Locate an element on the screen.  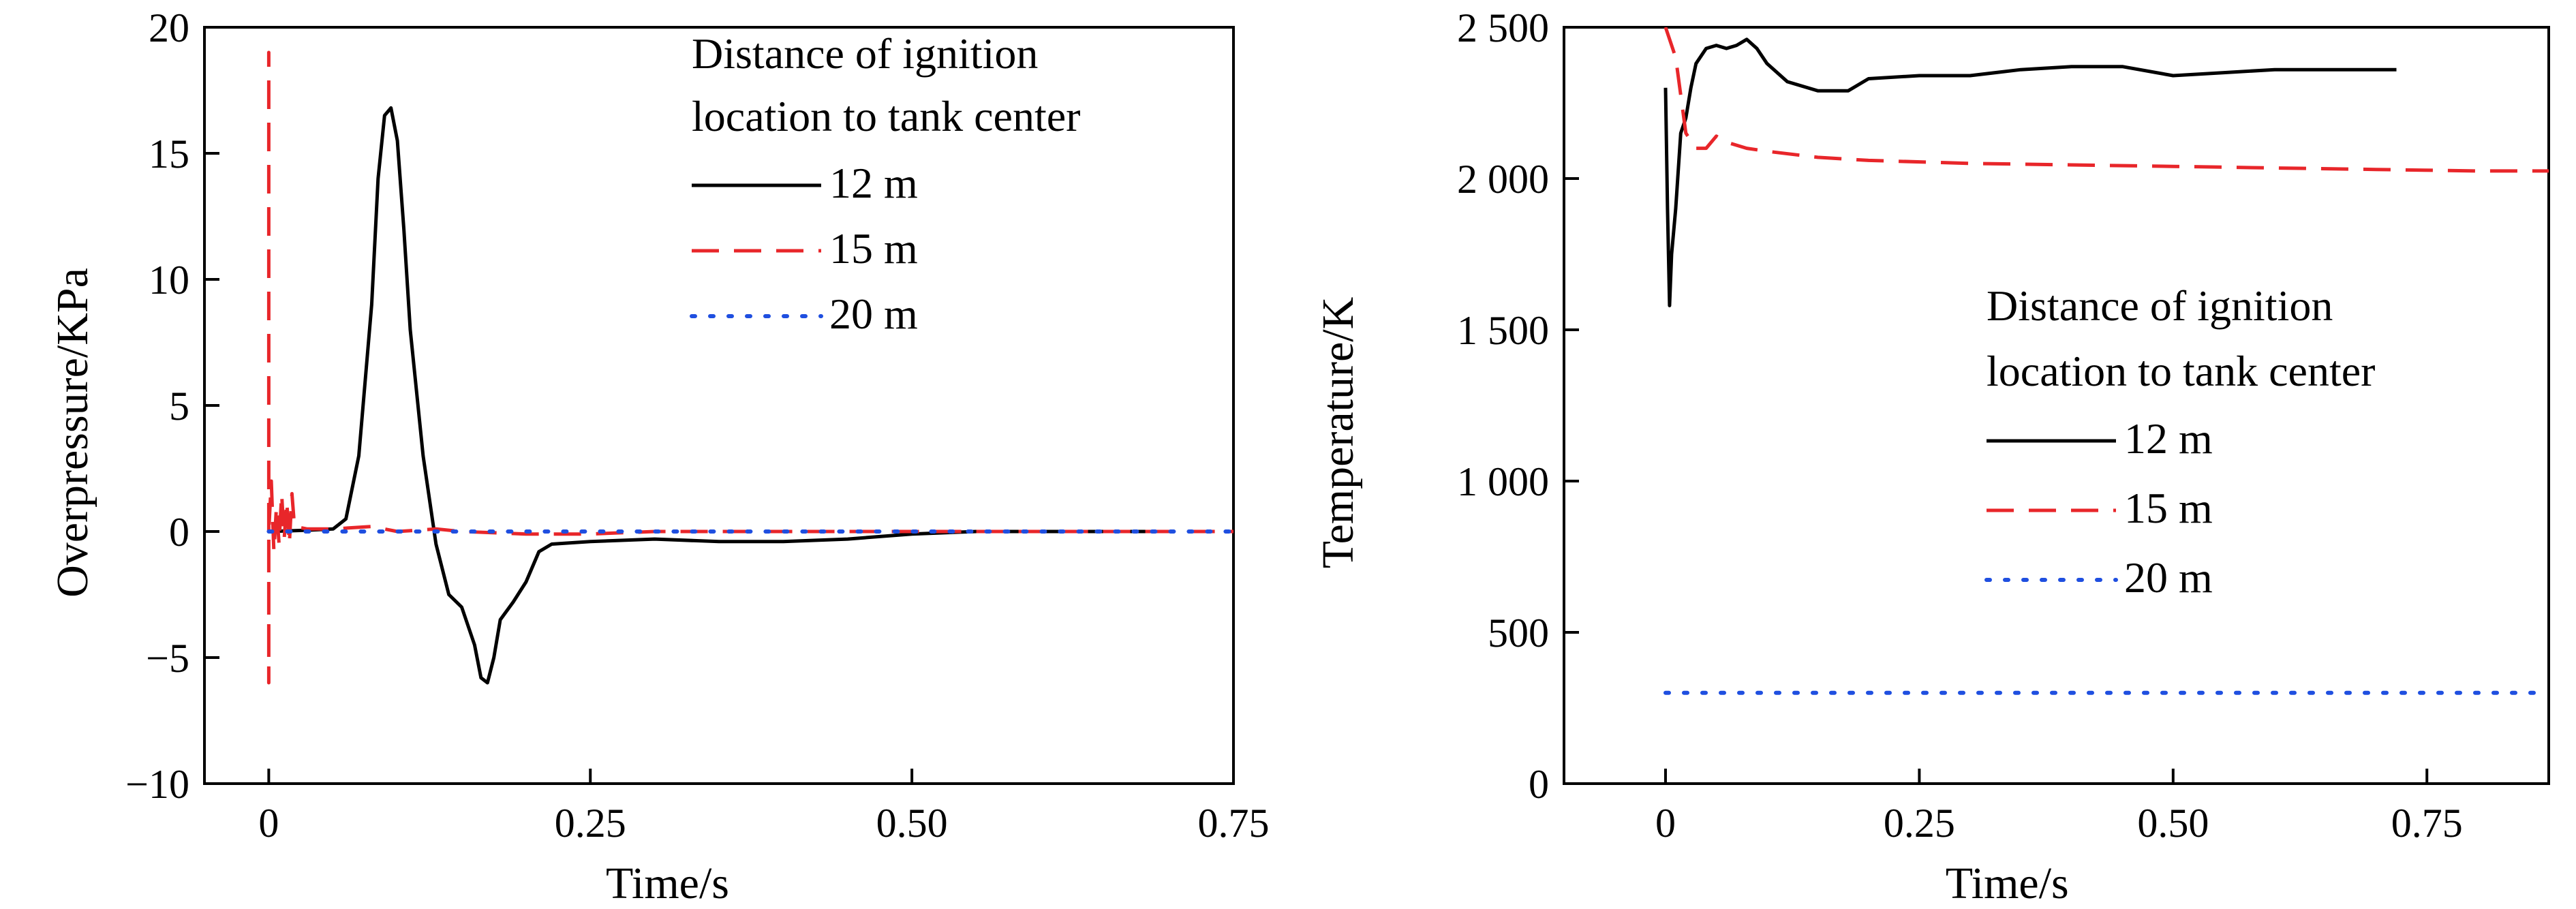
y-axis-label: Temperature/K is located at coordinates (1338, 433).